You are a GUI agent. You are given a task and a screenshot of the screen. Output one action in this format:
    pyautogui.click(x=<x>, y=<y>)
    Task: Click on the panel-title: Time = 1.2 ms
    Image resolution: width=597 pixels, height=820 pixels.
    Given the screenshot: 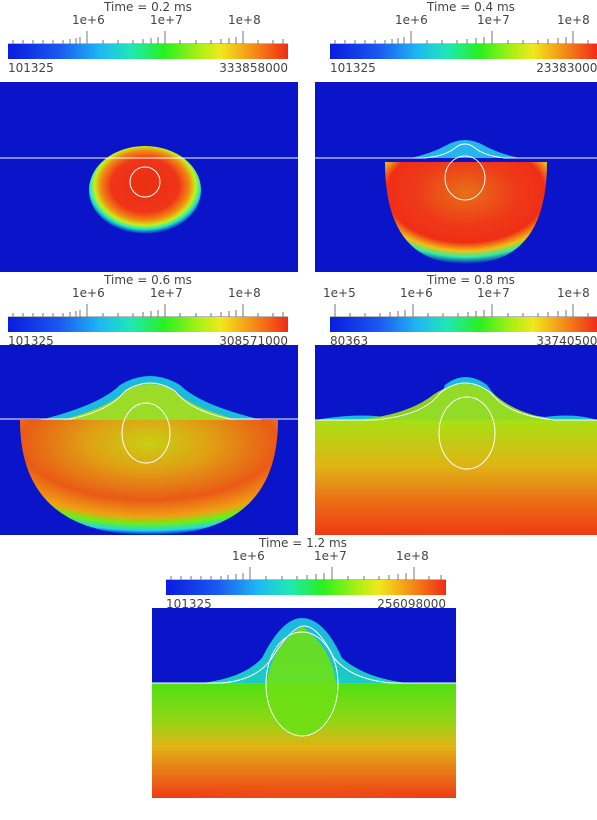 What is the action you would take?
    pyautogui.click(x=303, y=543)
    